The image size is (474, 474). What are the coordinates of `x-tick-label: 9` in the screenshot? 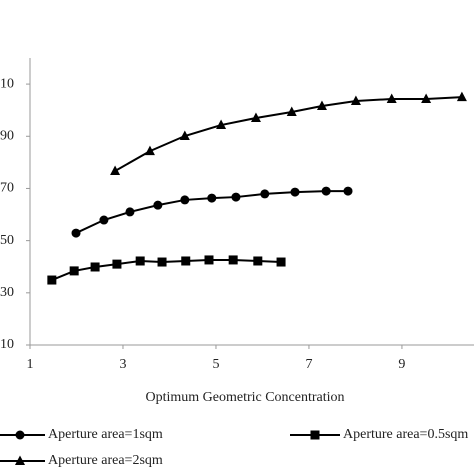 It's located at (401, 364).